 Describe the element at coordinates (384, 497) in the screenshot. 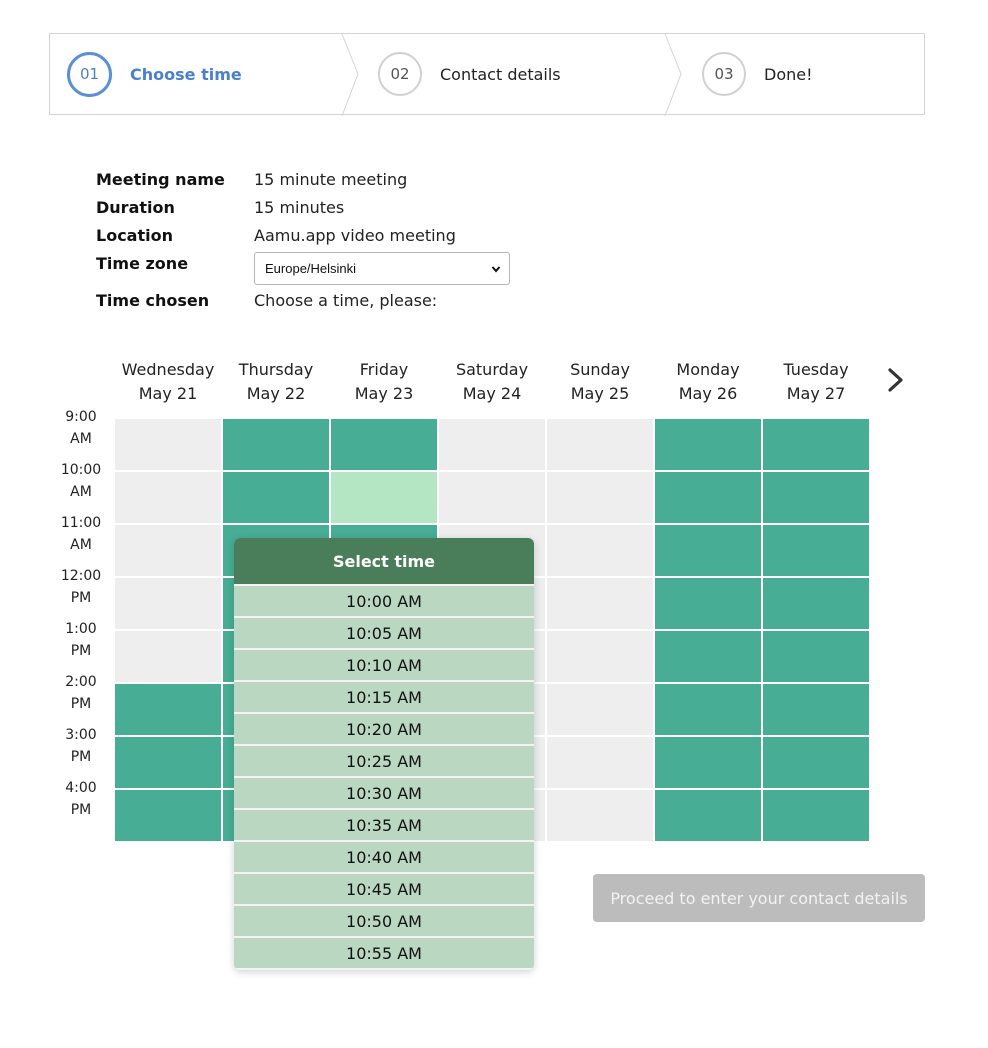

I see `time-cell-selected` at that location.